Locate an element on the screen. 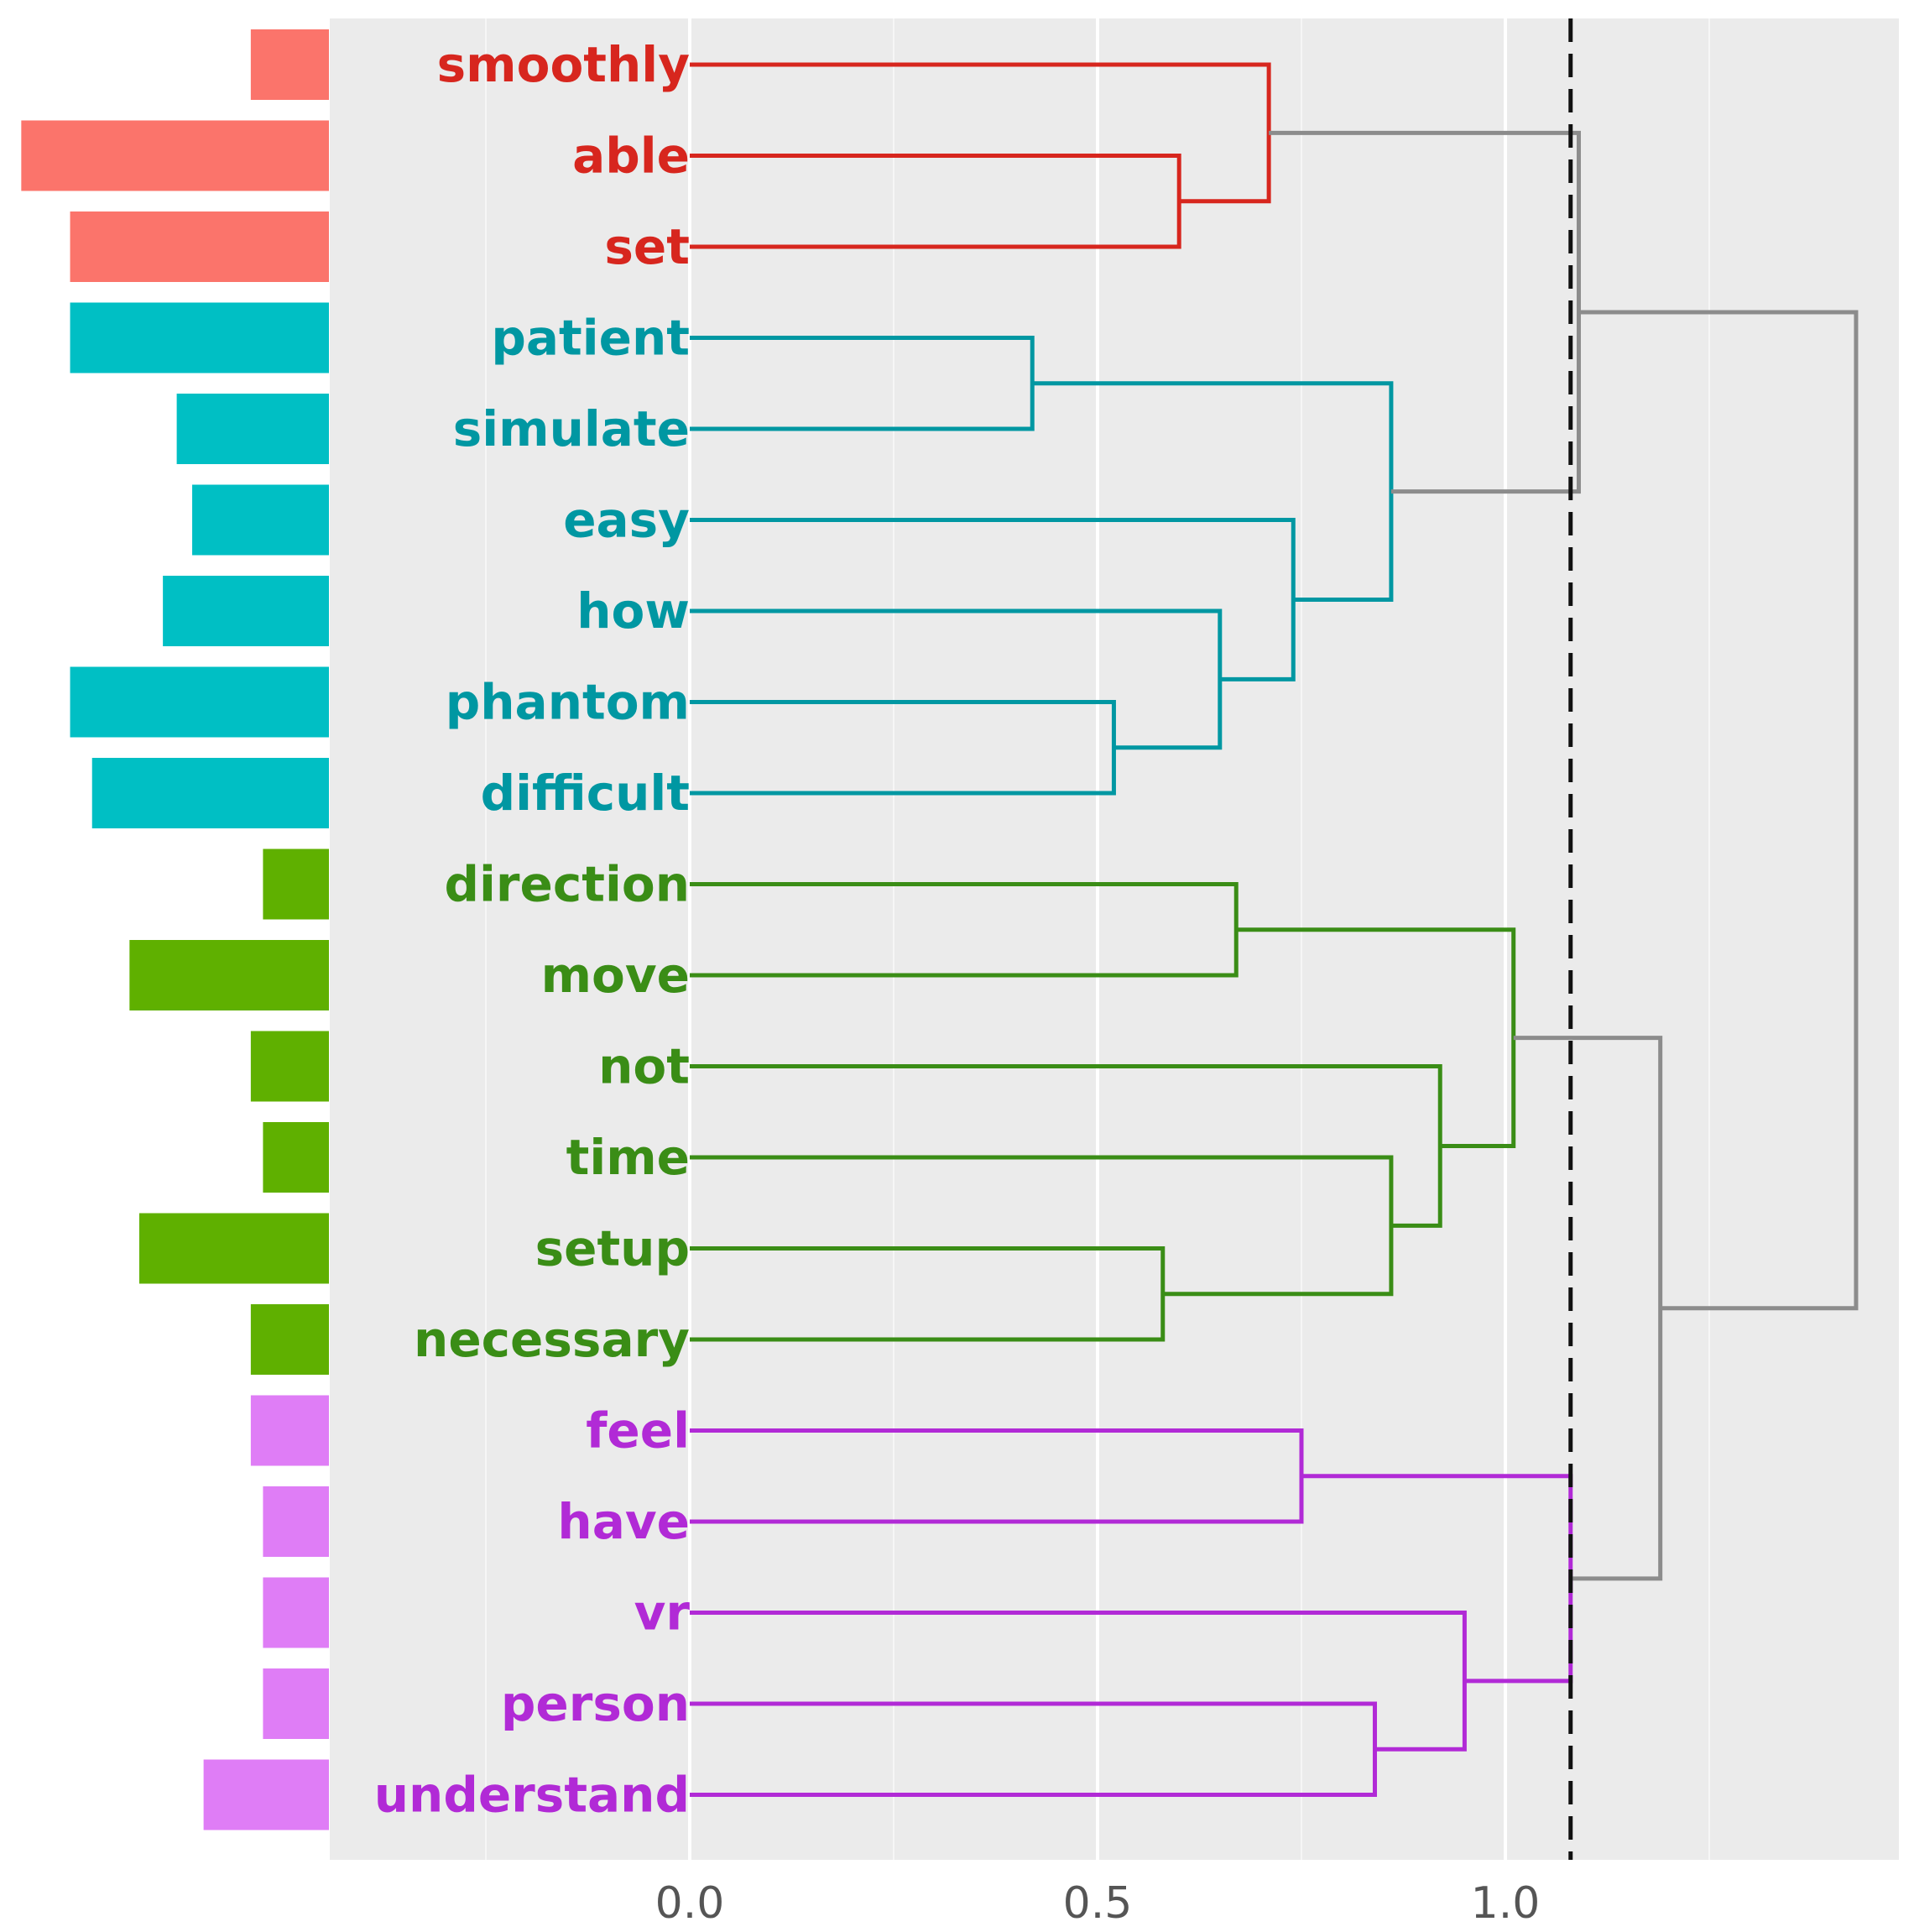 The height and width of the screenshot is (1932, 1914). x-axis-ticks: 0.0 0.5 1.0 is located at coordinates (1098, 1903).